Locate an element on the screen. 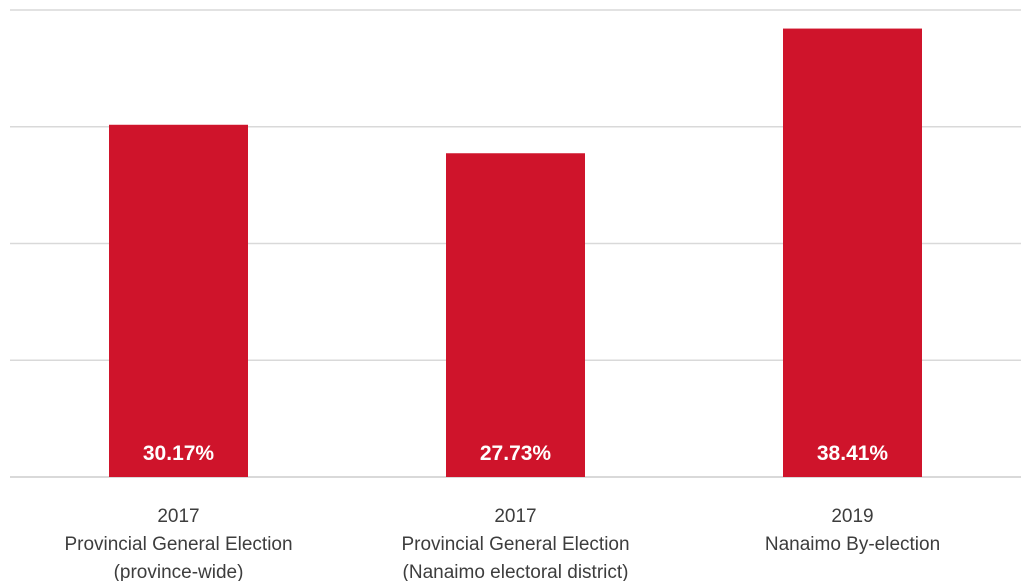  bar-value-label: 30.17% is located at coordinates (179, 453).